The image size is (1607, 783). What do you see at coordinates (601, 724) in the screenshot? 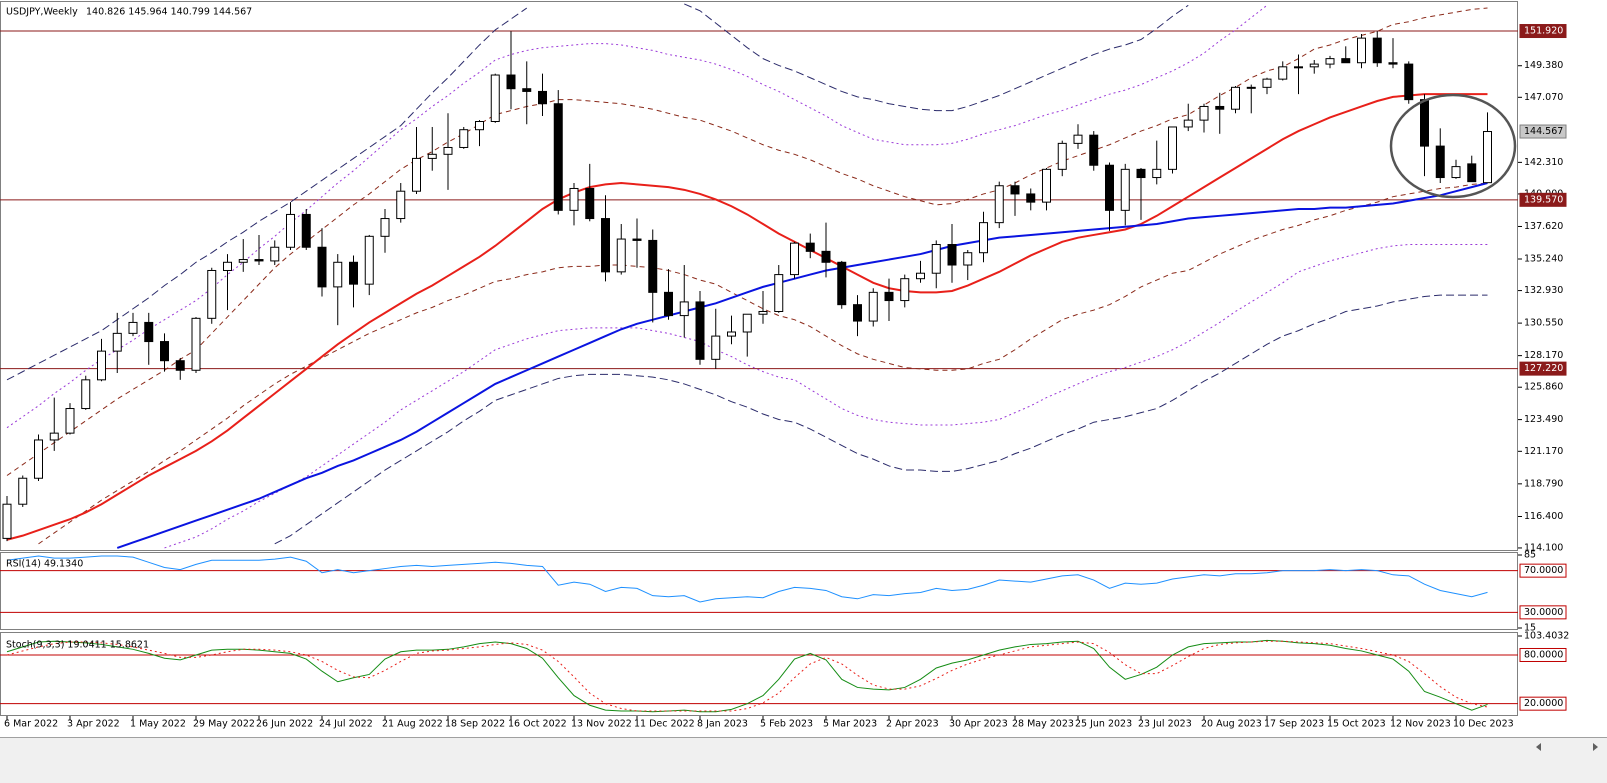
I see `x-tick-label: 13 Nov 2022` at bounding box center [601, 724].